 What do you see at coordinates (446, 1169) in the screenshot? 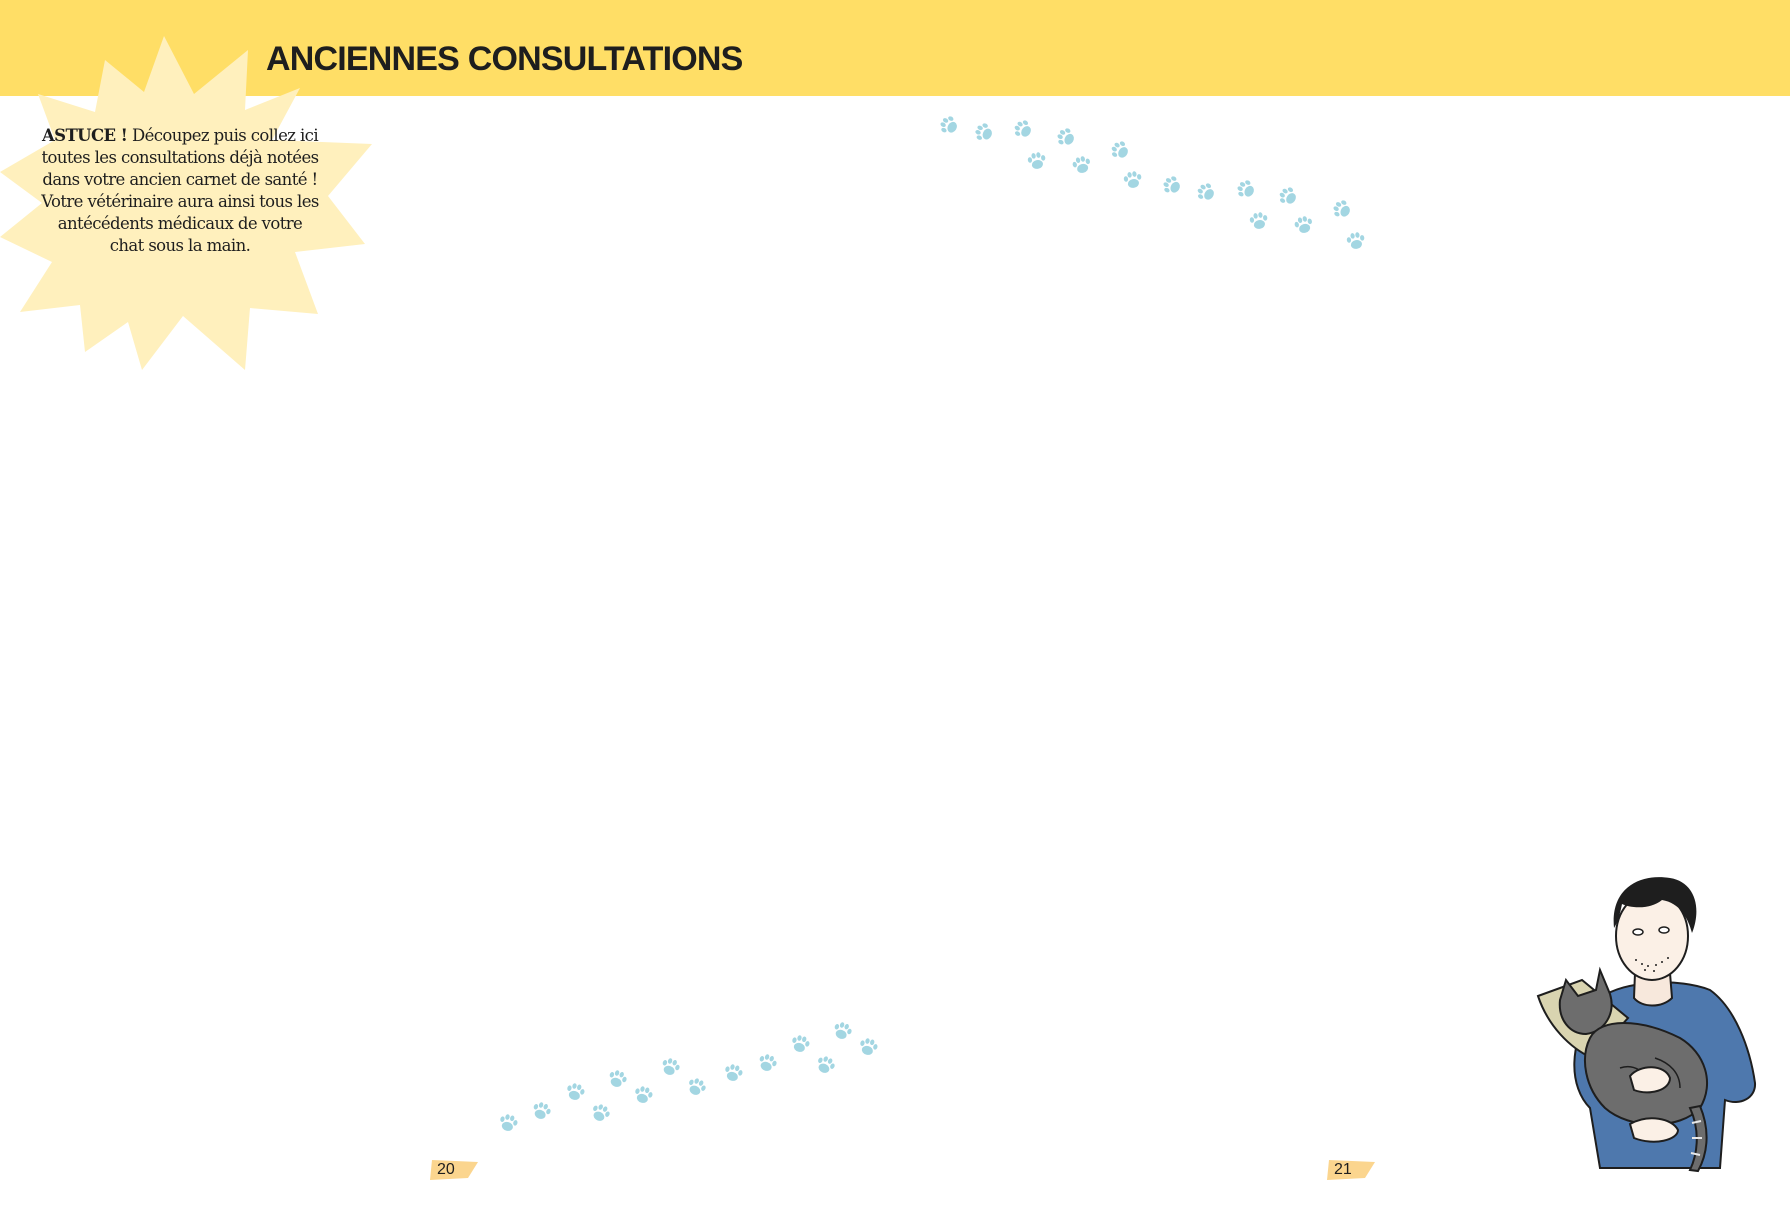
I see `page-number-left-text: 20` at bounding box center [446, 1169].